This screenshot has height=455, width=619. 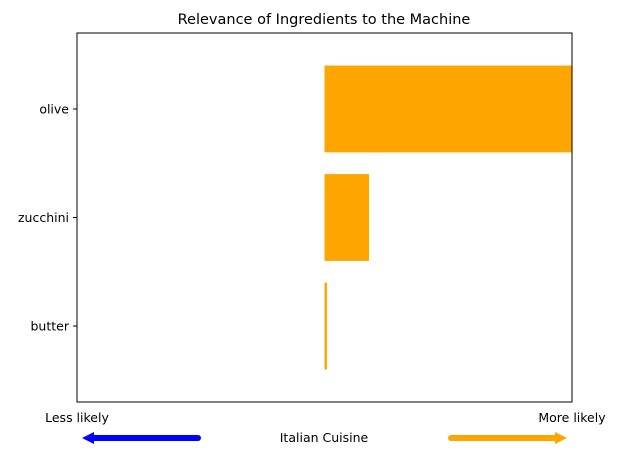 I want to click on chart-title: Relevance of Ingredients to the Machine, so click(x=324, y=20).